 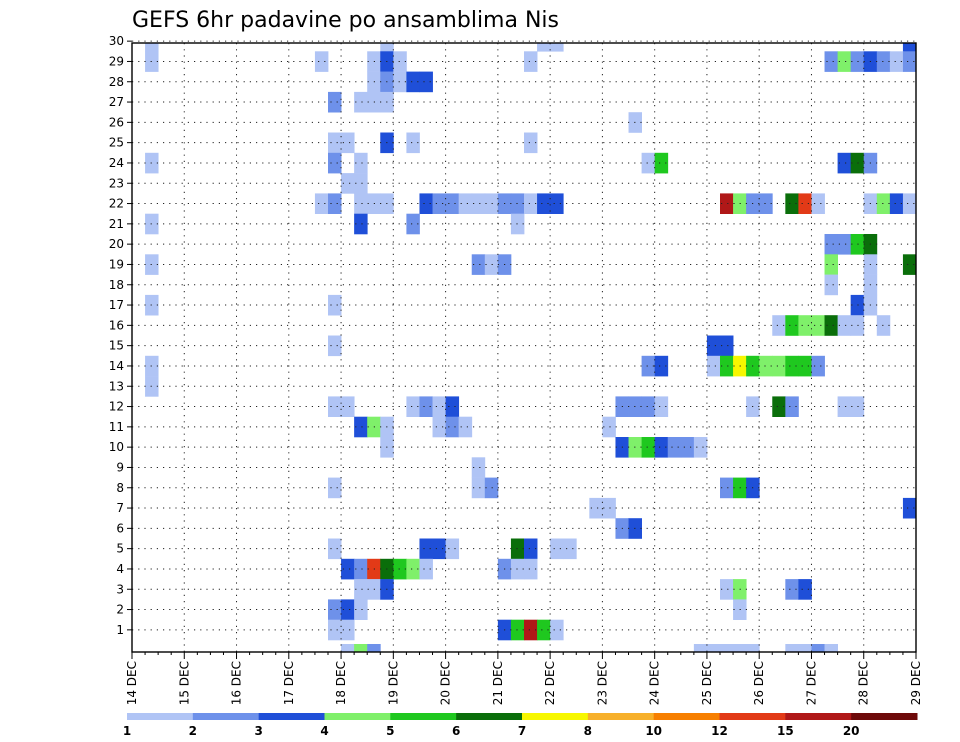 I want to click on x-tick-label: 24 DEC, so click(x=655, y=683).